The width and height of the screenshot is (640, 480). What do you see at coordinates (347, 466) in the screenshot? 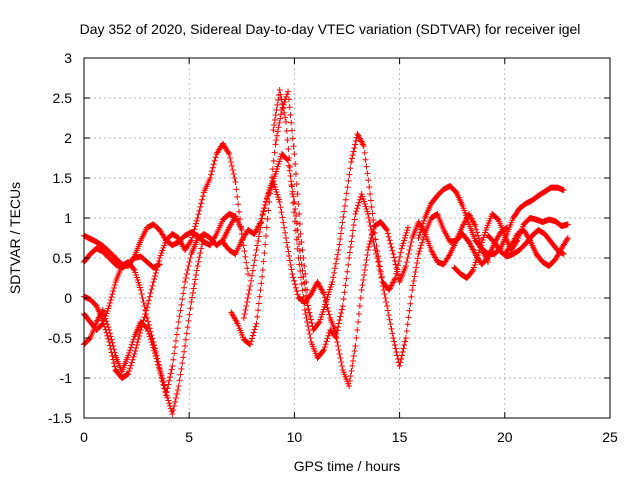
I see `x-axis-label: GPS time / hours` at bounding box center [347, 466].